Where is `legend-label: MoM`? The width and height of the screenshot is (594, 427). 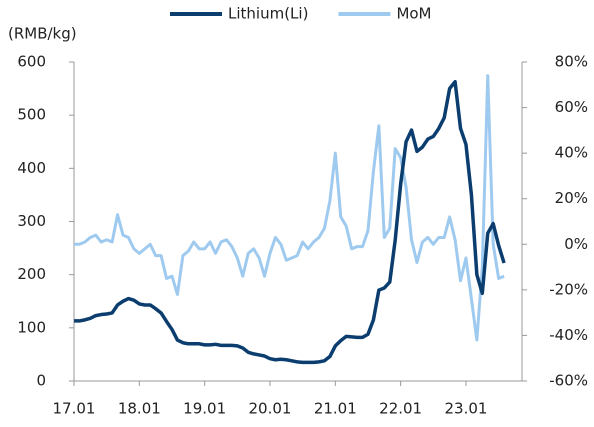 legend-label: MoM is located at coordinates (413, 14).